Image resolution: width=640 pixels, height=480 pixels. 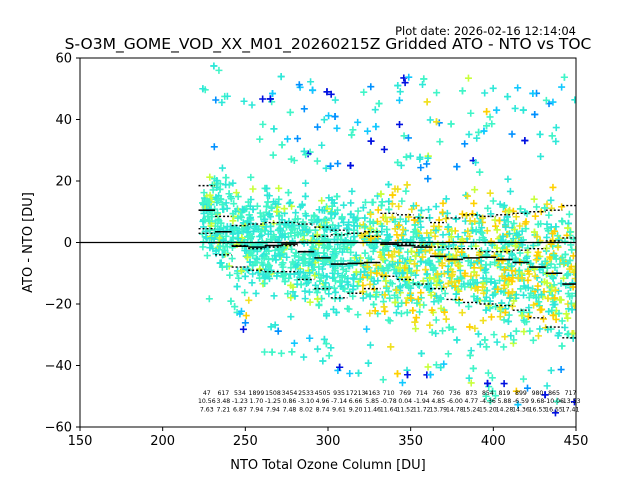 I want to click on bin-stat-value: 11.46, so click(x=372, y=409).